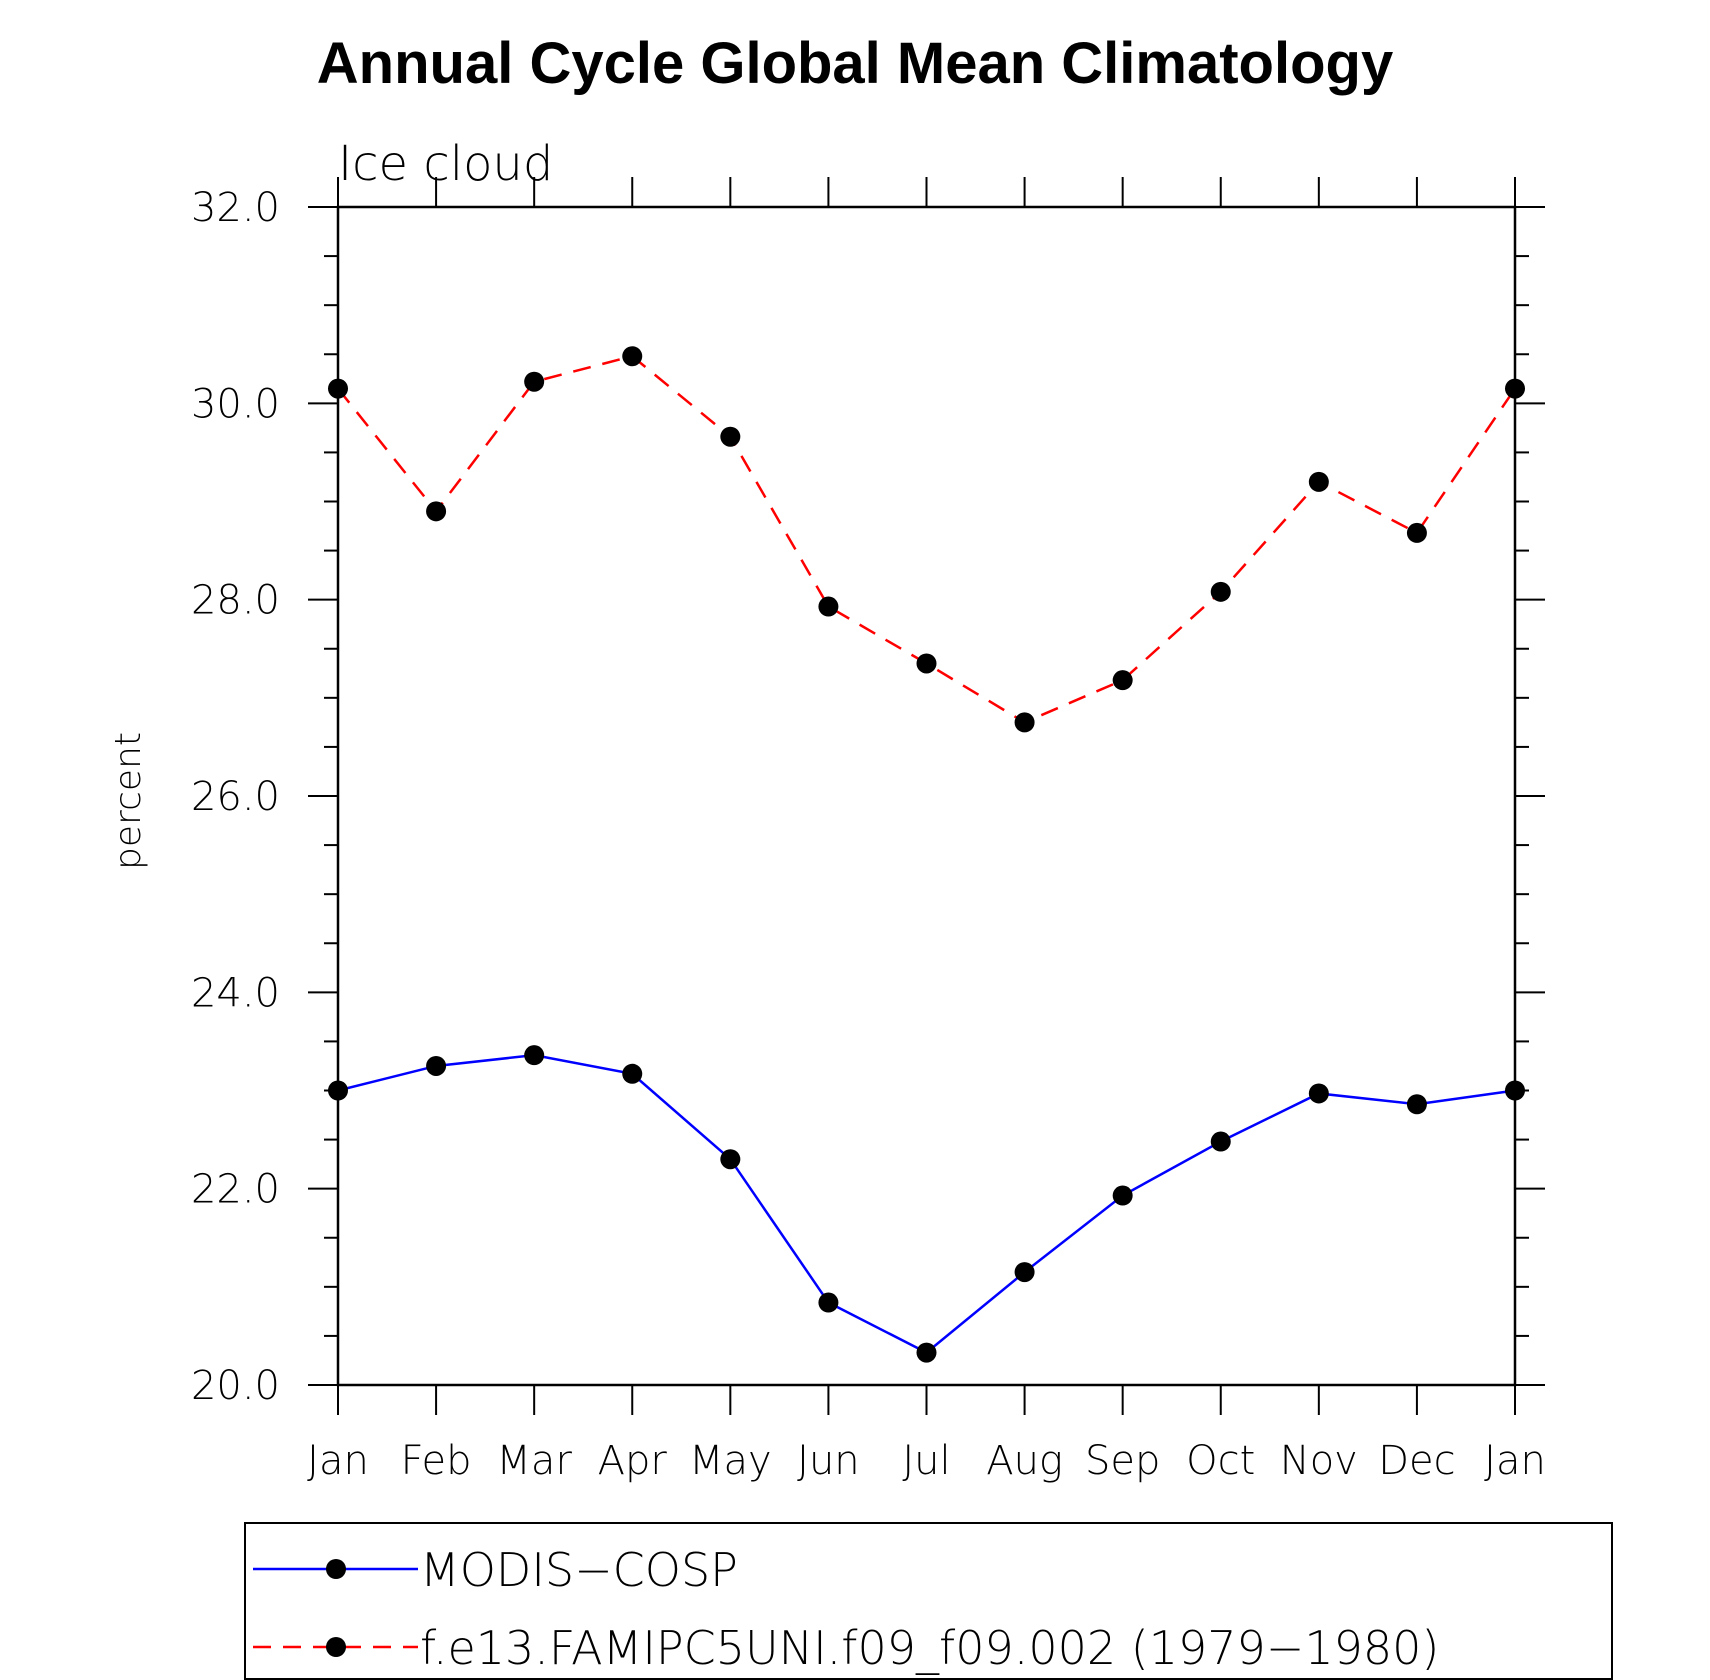 The height and width of the screenshot is (1680, 1710). Describe the element at coordinates (1024, 1461) in the screenshot. I see `x-tick-label: Aug` at that location.